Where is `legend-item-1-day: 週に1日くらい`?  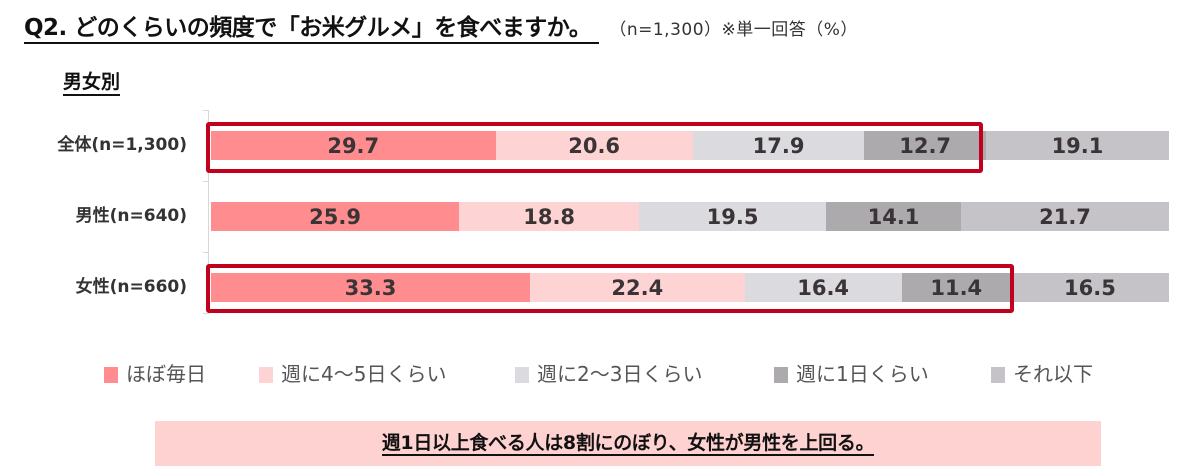 legend-item-1-day: 週に1日くらい is located at coordinates (851, 372).